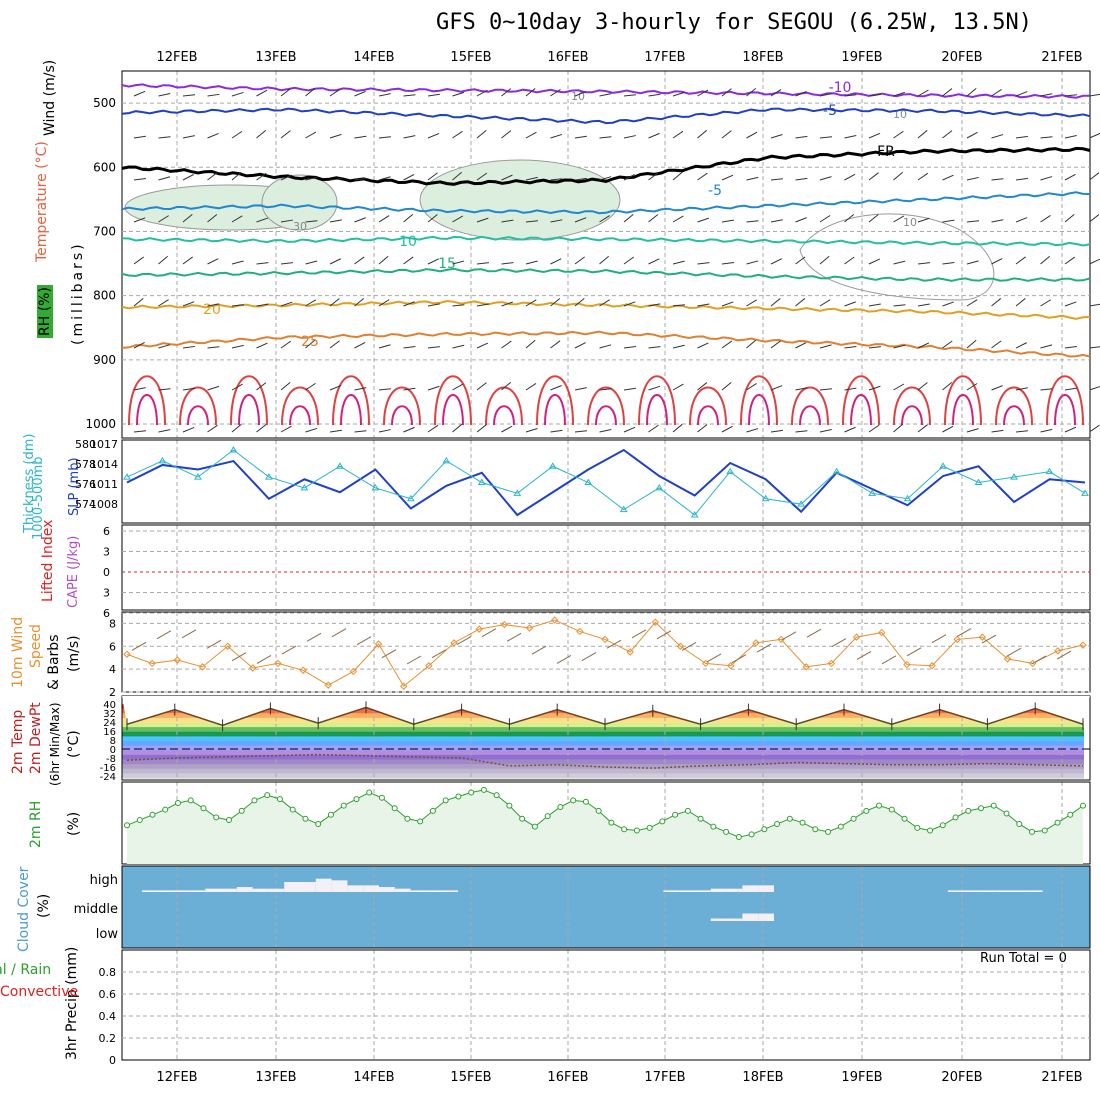 Image resolution: width=1100 pixels, height=1100 pixels. Describe the element at coordinates (108, 768) in the screenshot. I see `temp2m-tick: -16` at that location.